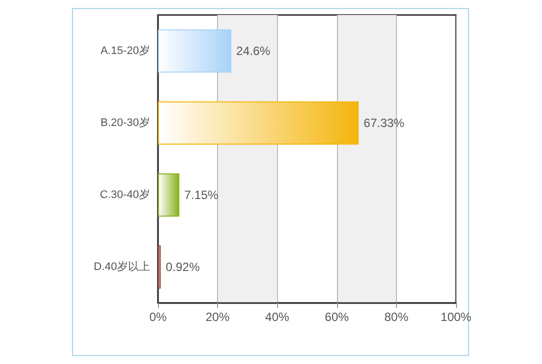 The height and width of the screenshot is (364, 542). I want to click on y-tick-label: B.20-30岁, so click(125, 123).